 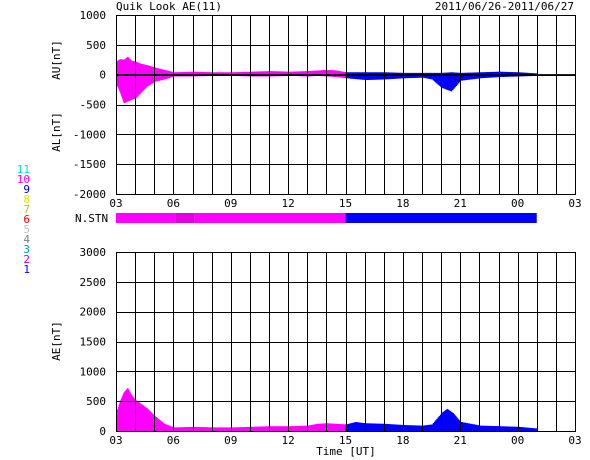 What do you see at coordinates (26, 239) in the screenshot?
I see `legend-item-4: 4` at bounding box center [26, 239].